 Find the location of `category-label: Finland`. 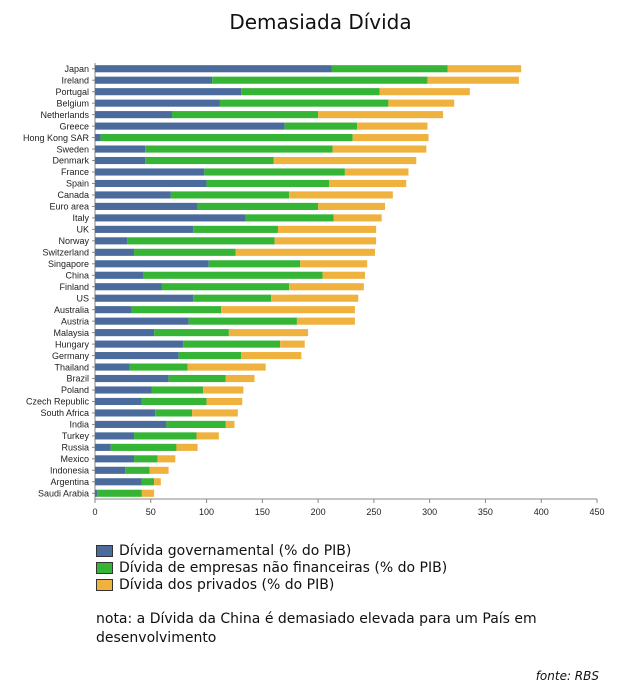

category-label: Finland is located at coordinates (74, 287).